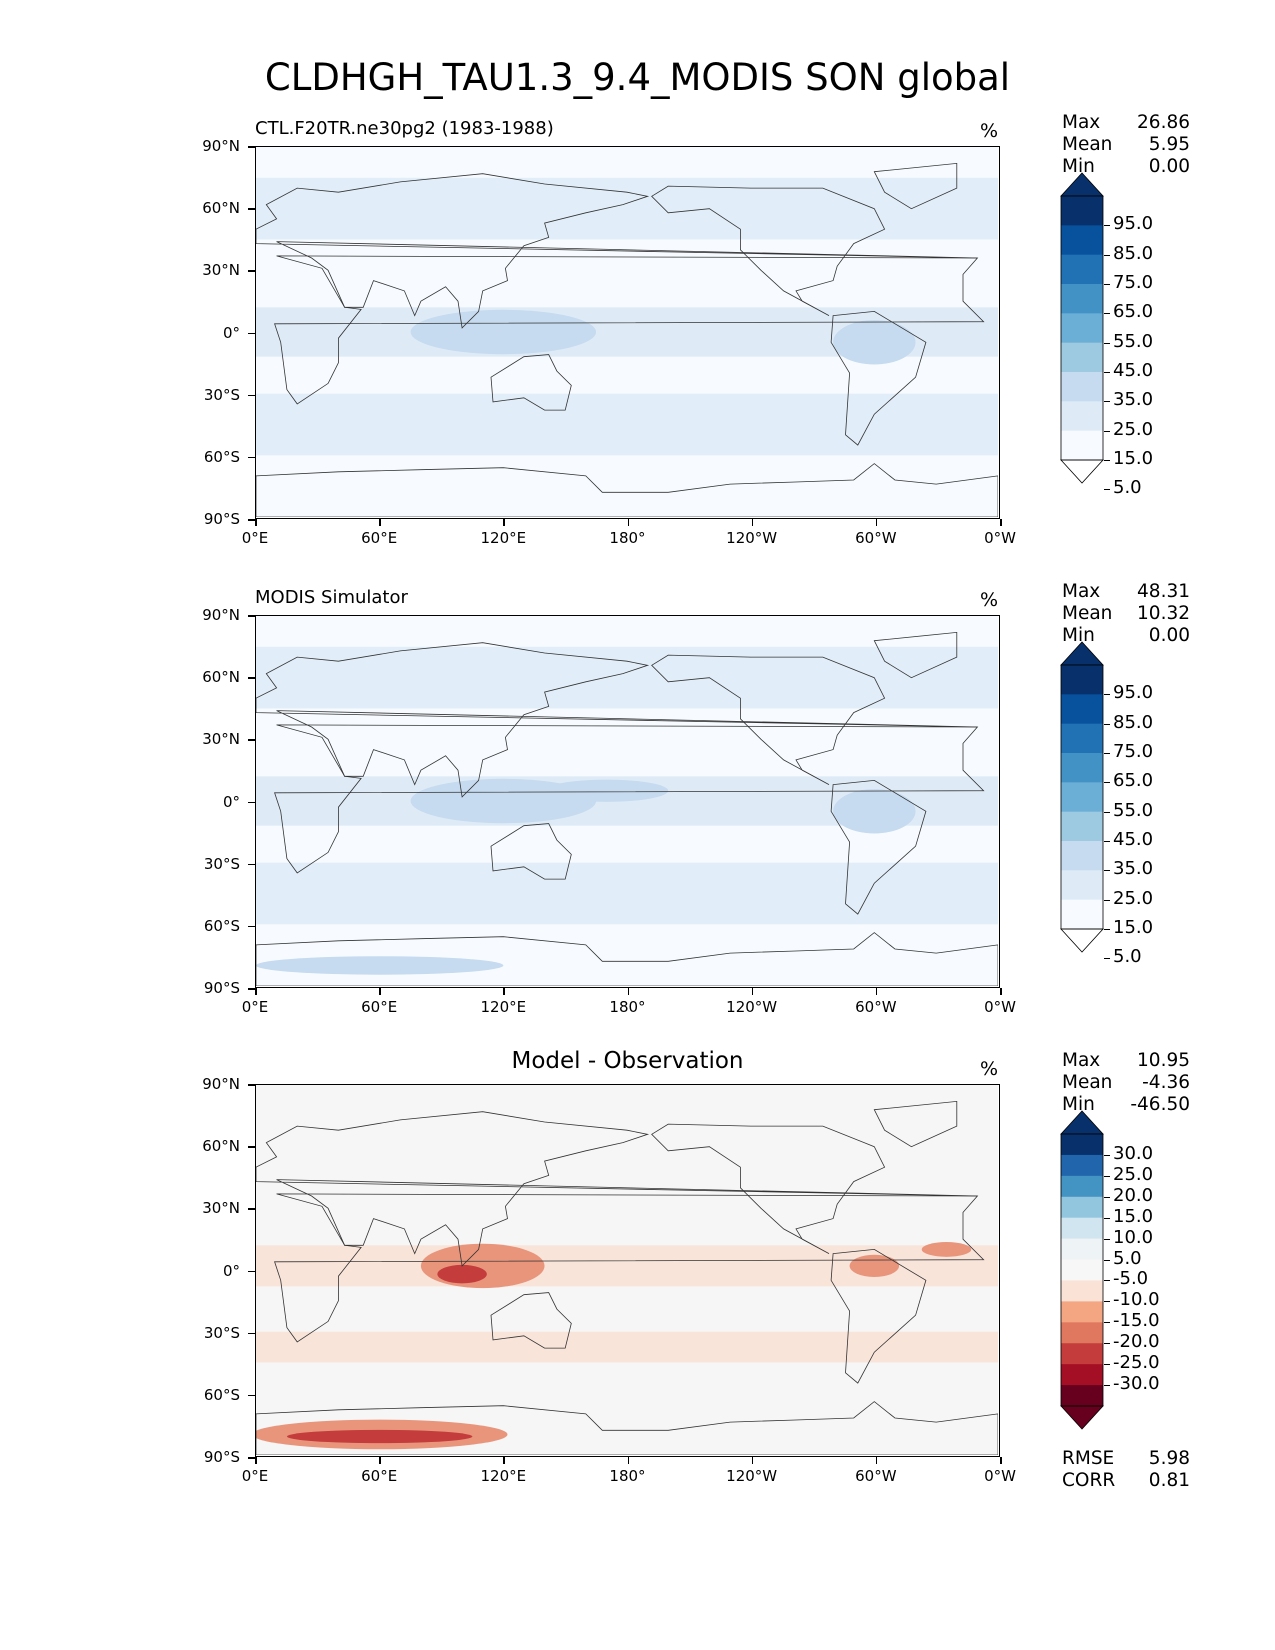 This screenshot has width=1275, height=1650. I want to click on coastline-eurasia, so click(617, 1189).